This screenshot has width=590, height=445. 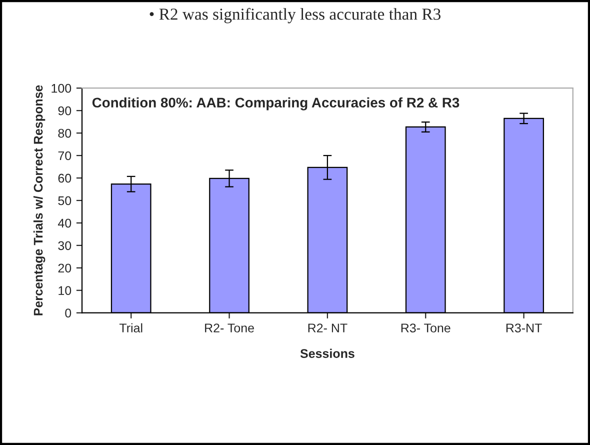 What do you see at coordinates (65, 291) in the screenshot?
I see `y-tick-label: 10` at bounding box center [65, 291].